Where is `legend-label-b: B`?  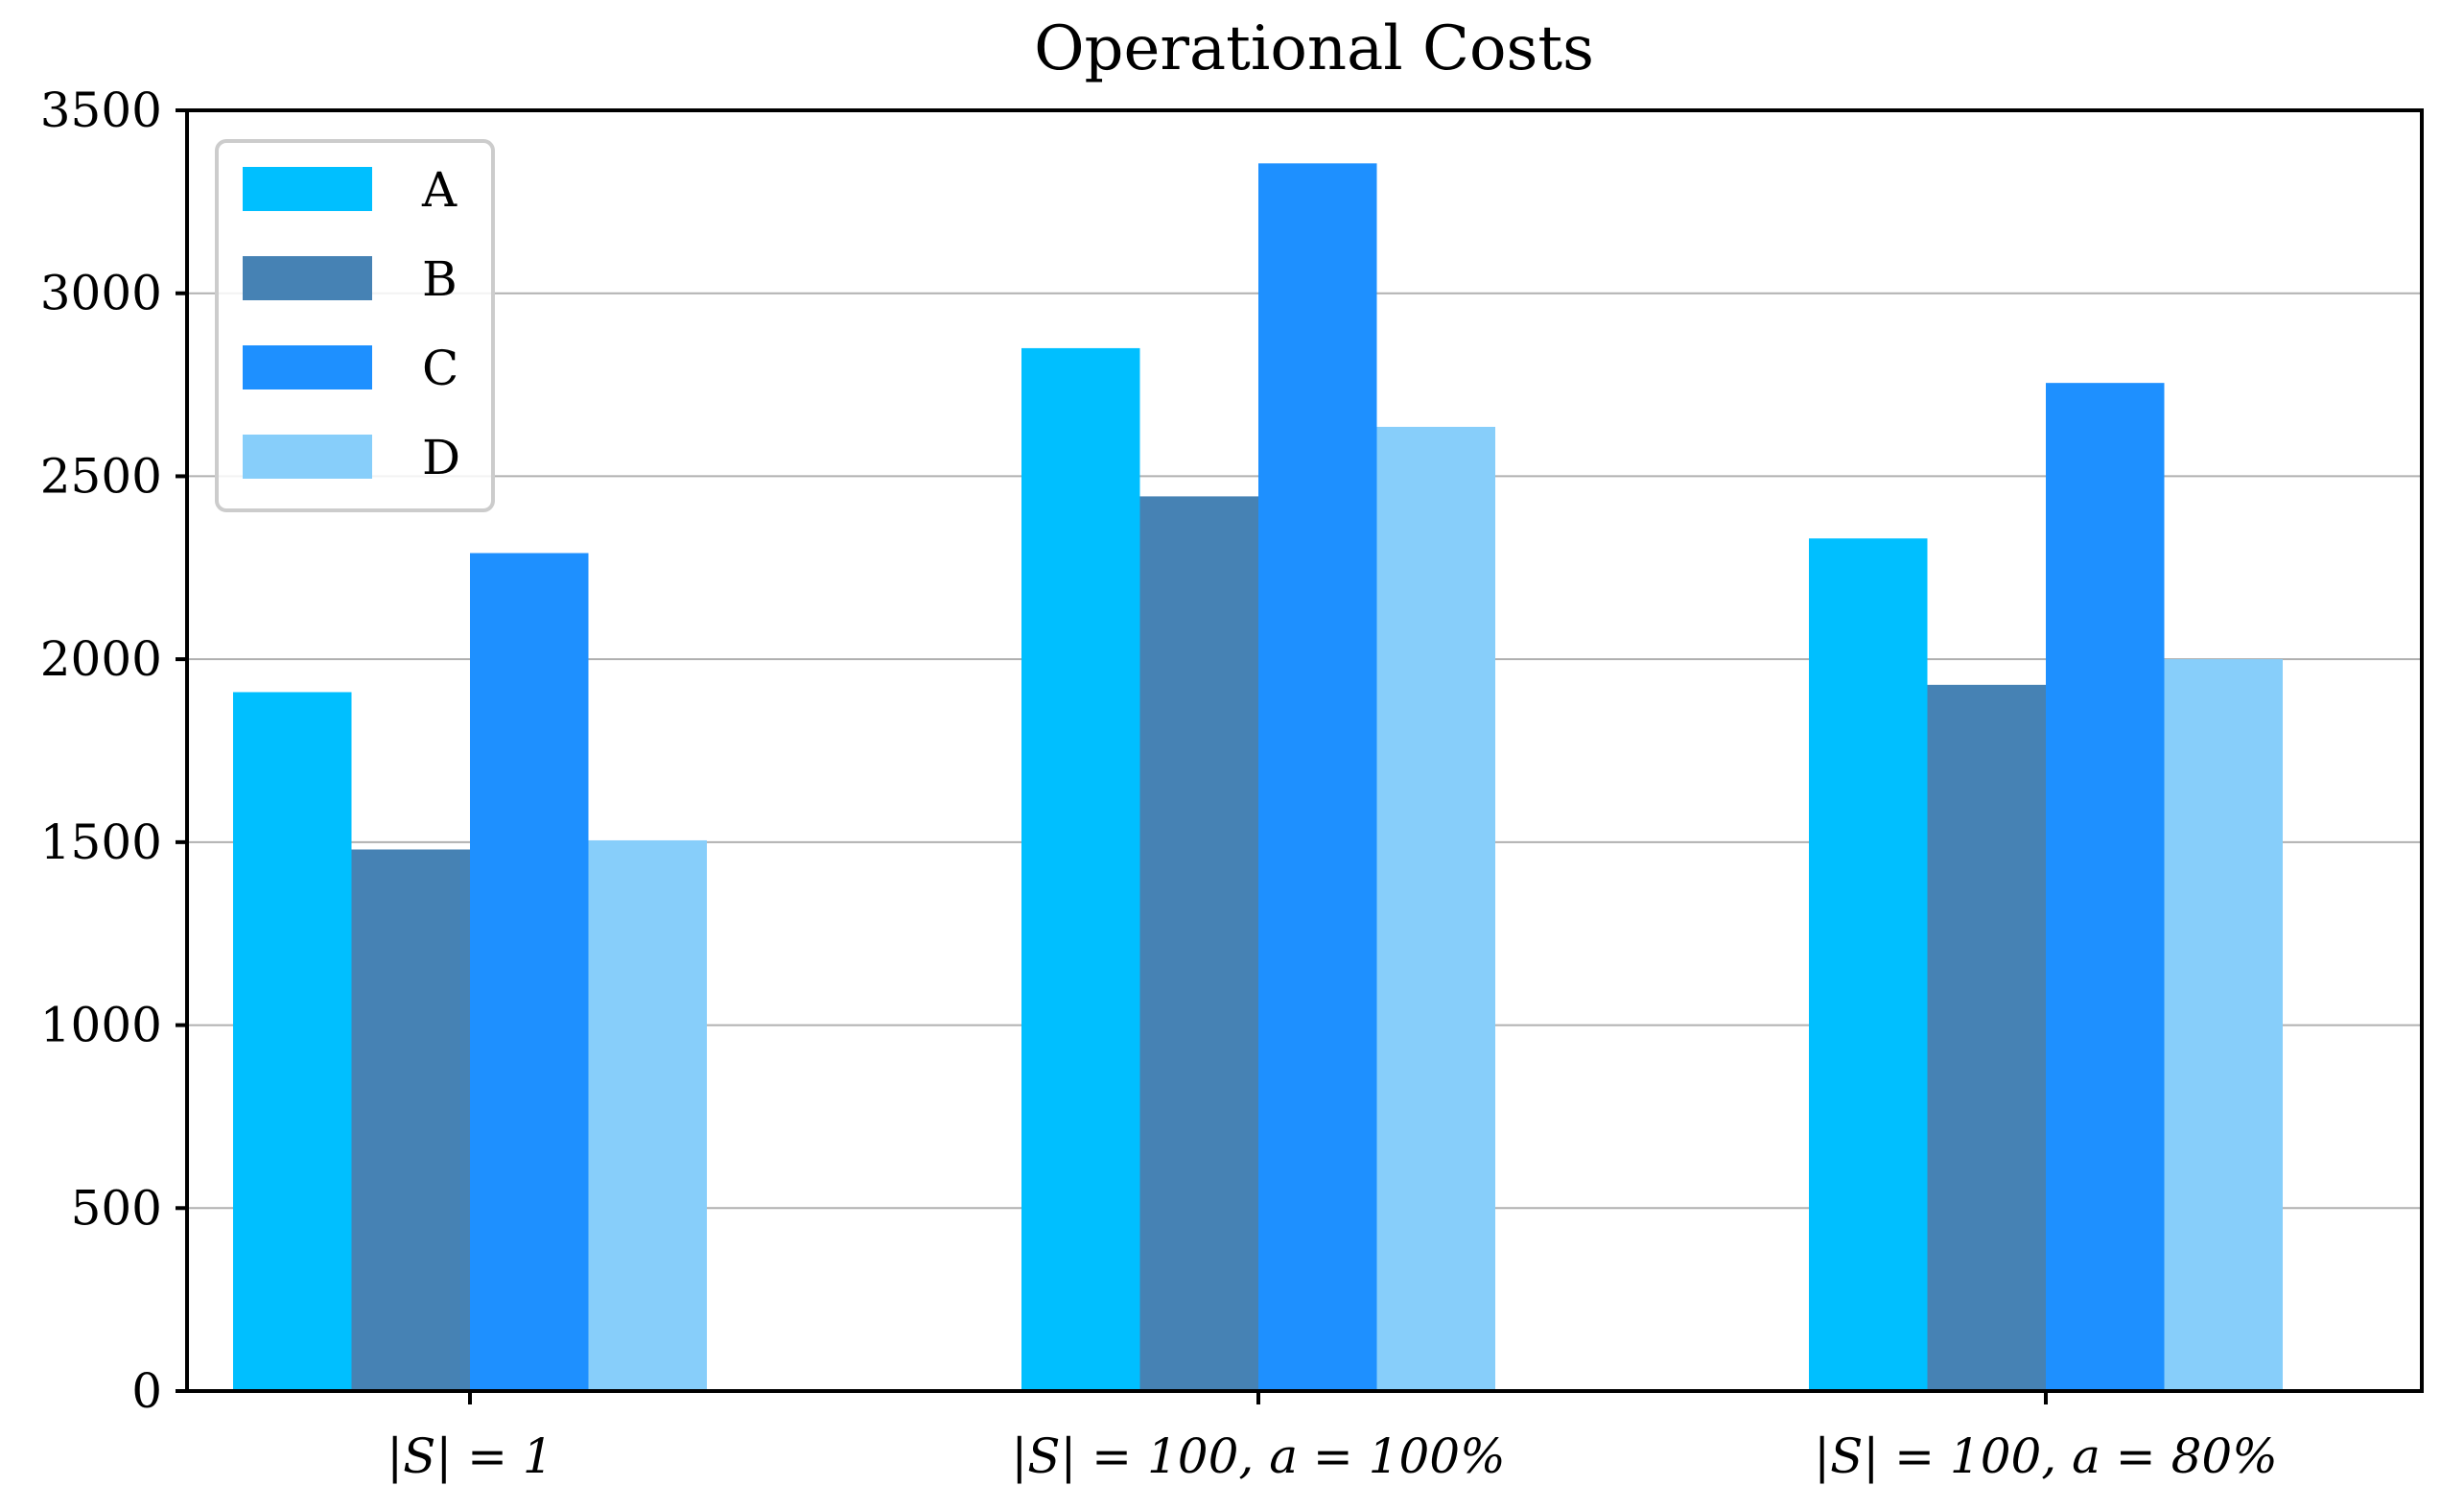 legend-label-b: B is located at coordinates (440, 279).